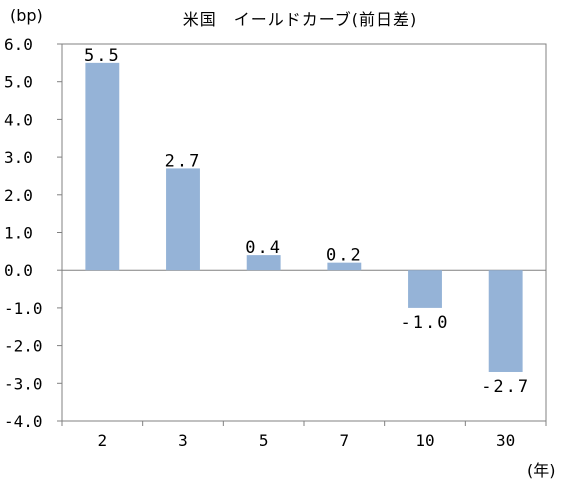  What do you see at coordinates (23, 421) in the screenshot?
I see `y-tick-label: -4.0` at bounding box center [23, 421].